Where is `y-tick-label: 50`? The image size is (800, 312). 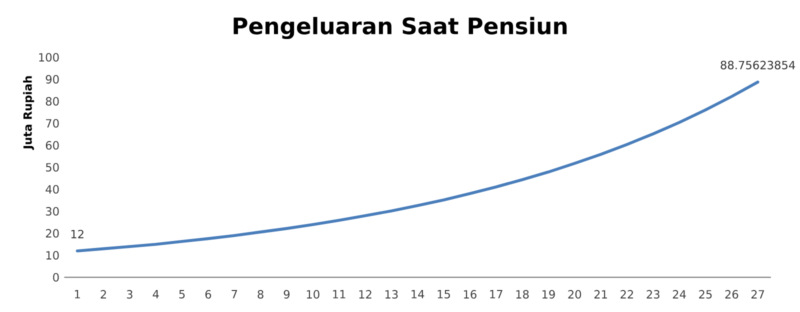 y-tick-label: 50 is located at coordinates (52, 167).